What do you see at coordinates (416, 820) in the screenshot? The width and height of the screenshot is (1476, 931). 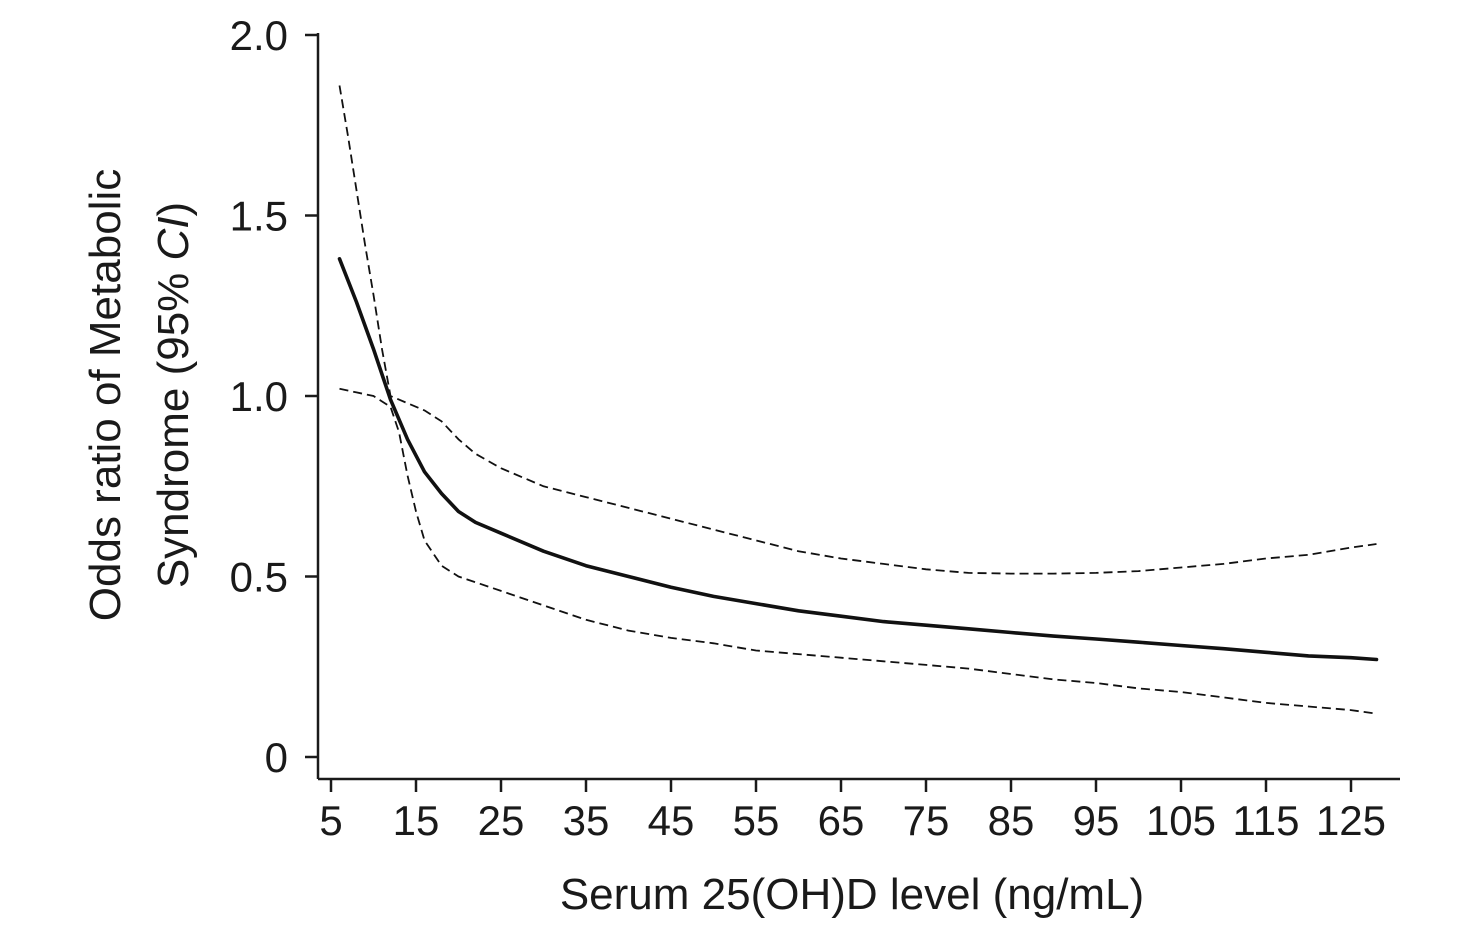 I see `x-tick-label: 15` at bounding box center [416, 820].